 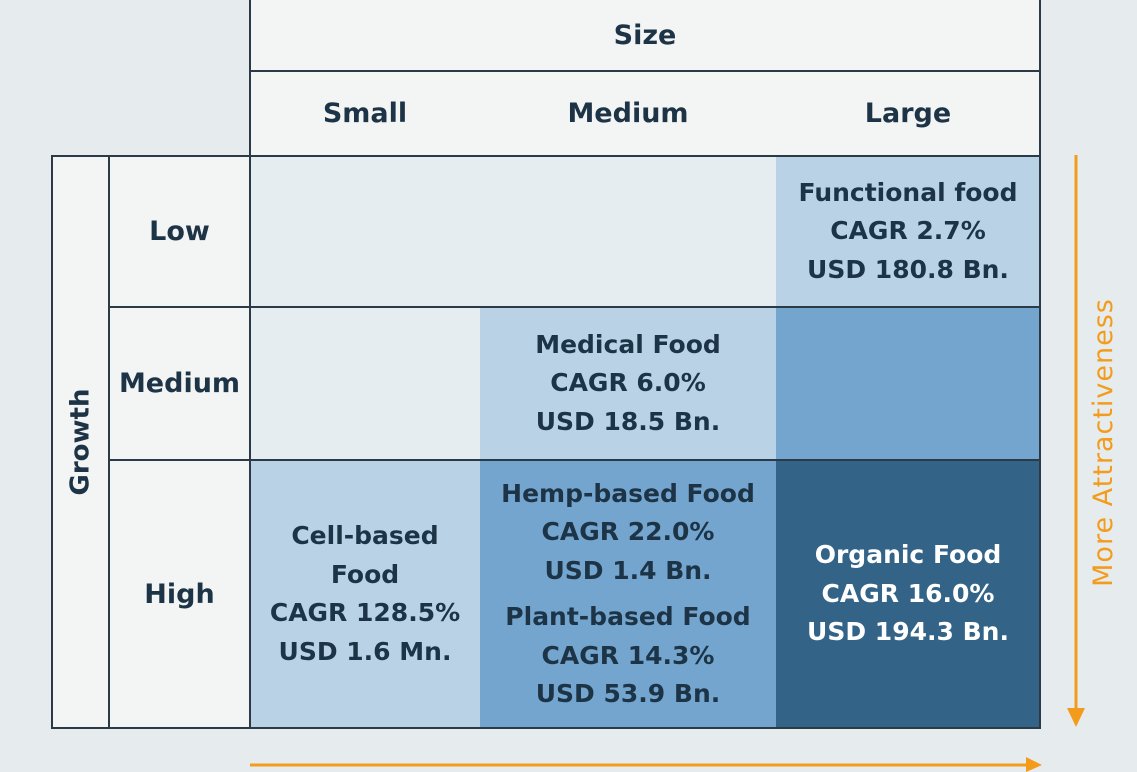 What do you see at coordinates (1076, 717) in the screenshot?
I see `vertical-arrow-head` at bounding box center [1076, 717].